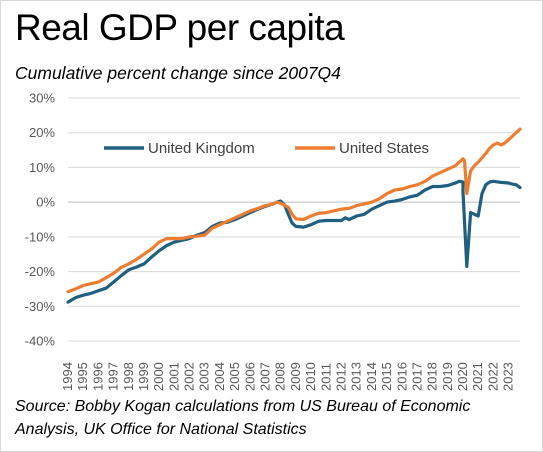  Describe the element at coordinates (40, 341) in the screenshot. I see `y-tick-label: -40%` at that location.